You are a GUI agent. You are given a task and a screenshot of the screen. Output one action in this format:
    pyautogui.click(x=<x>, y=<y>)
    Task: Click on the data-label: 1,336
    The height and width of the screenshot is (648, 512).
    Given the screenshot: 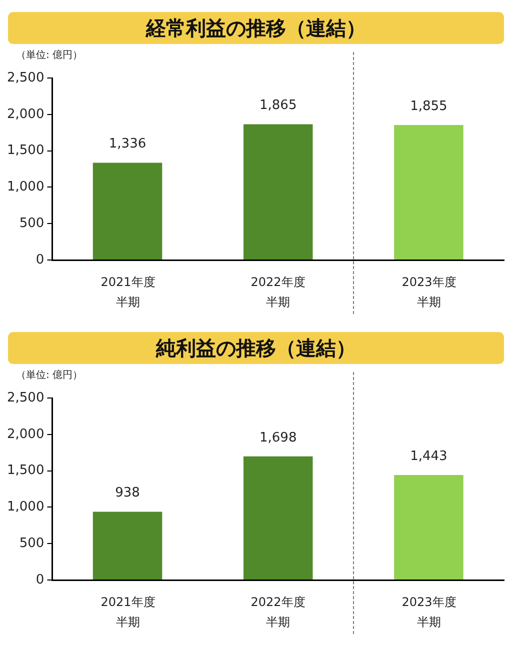 What is the action you would take?
    pyautogui.click(x=127, y=144)
    